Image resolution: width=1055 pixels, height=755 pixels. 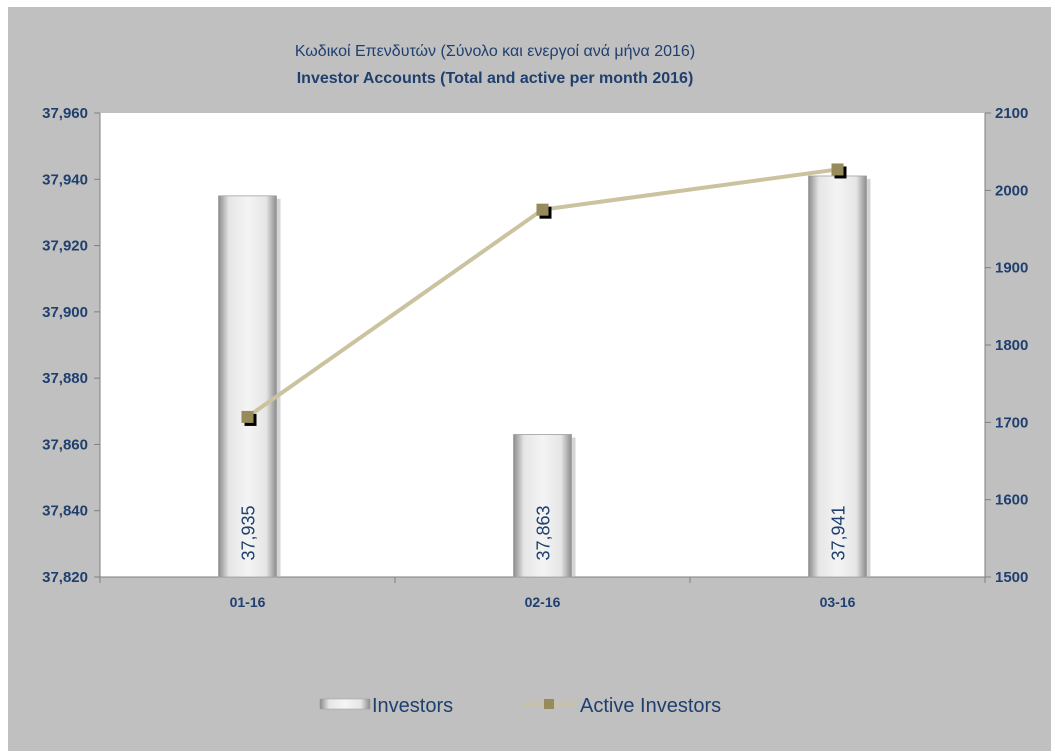 I want to click on right-tick-label: 1700, so click(x=1011, y=422).